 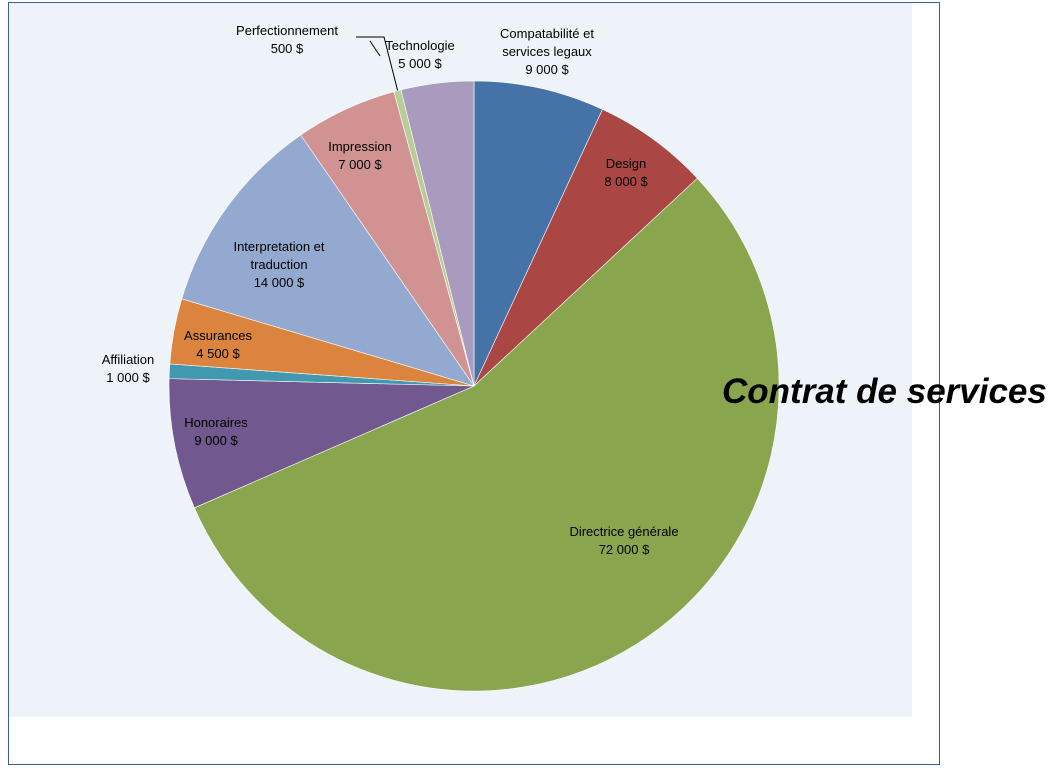 What do you see at coordinates (547, 42) in the screenshot?
I see `category-label: Compatabilité et services legaux` at bounding box center [547, 42].